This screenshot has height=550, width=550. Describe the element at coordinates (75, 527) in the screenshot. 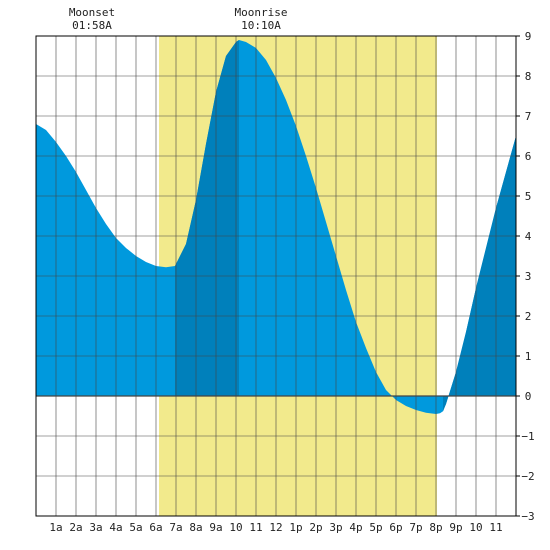

I see `x-tick-label: 2a` at that location.